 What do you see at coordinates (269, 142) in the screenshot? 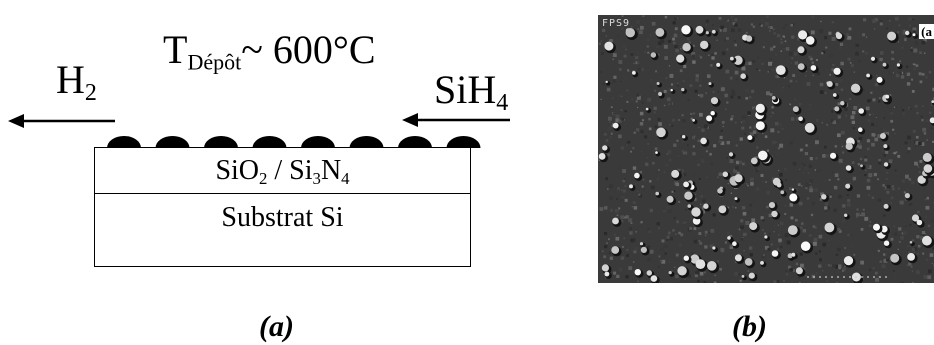
I see `nucleus-dot` at bounding box center [269, 142].